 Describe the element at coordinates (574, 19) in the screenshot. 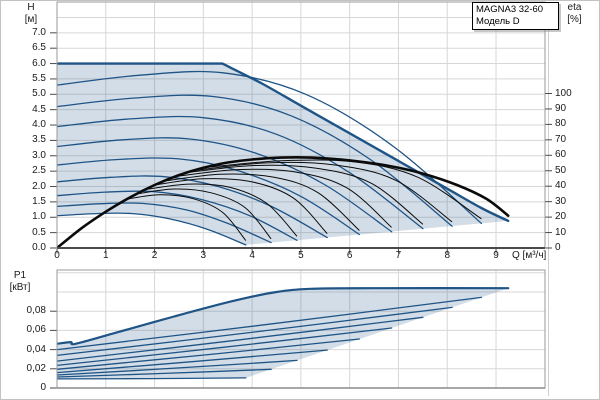

I see `eta-axis-title-unit: [%]` at that location.